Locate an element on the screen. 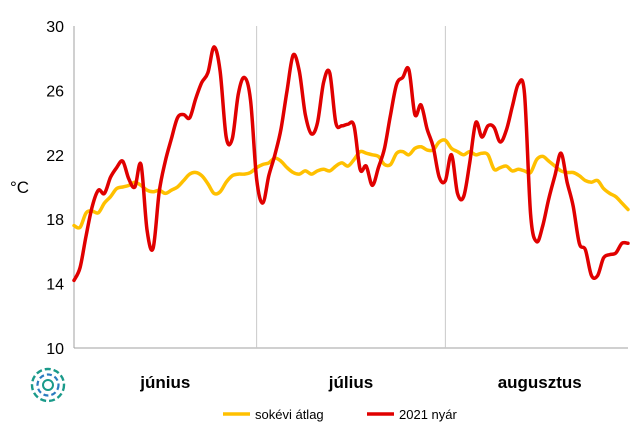  month-label: augusztus is located at coordinates (540, 382).